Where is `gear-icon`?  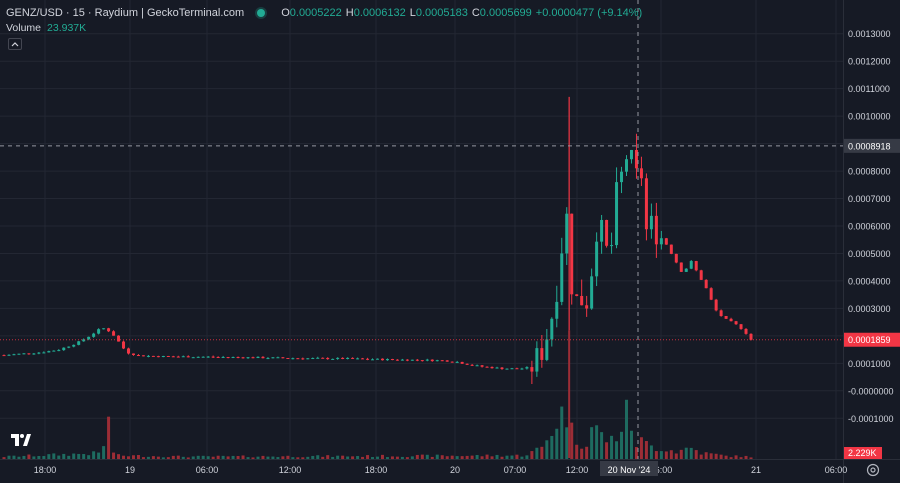
gear-icon is located at coordinates (873, 470).